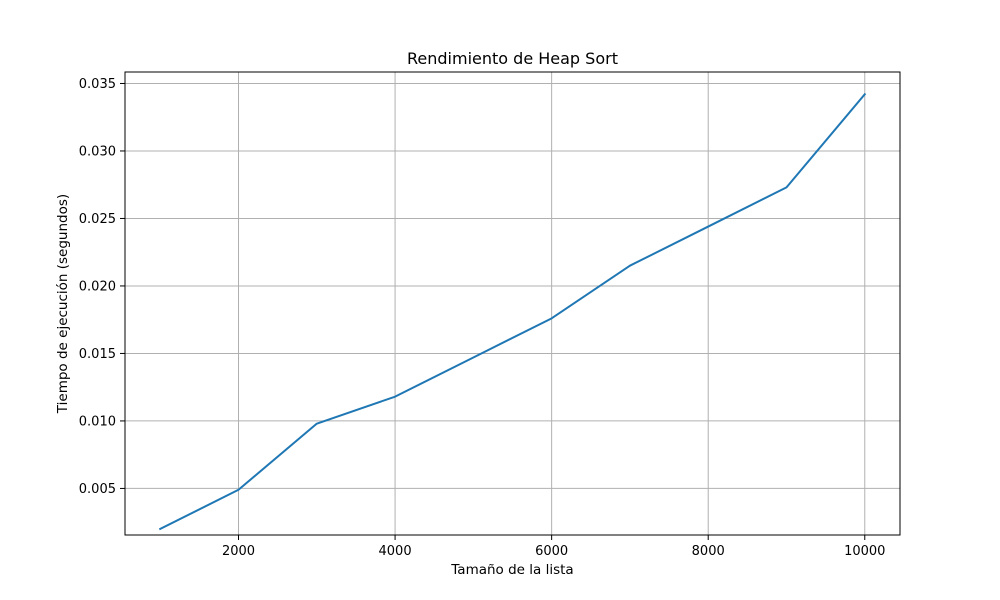 The width and height of the screenshot is (1000, 600). Describe the element at coordinates (97, 354) in the screenshot. I see `y-tick-label: 0.015` at that location.